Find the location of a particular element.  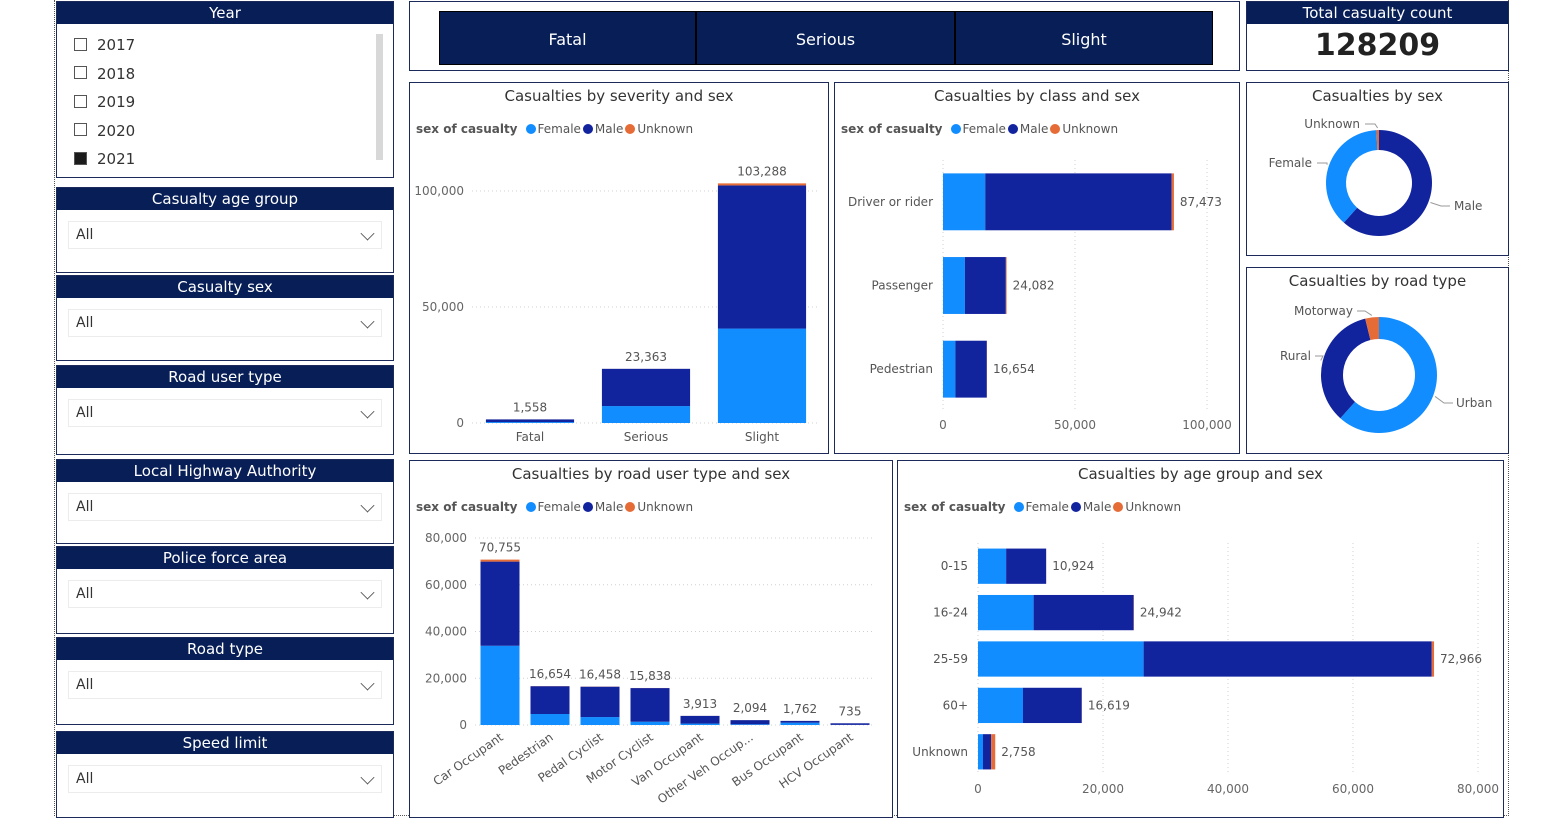

casualty-sex-dropdown: All is located at coordinates (225, 323).